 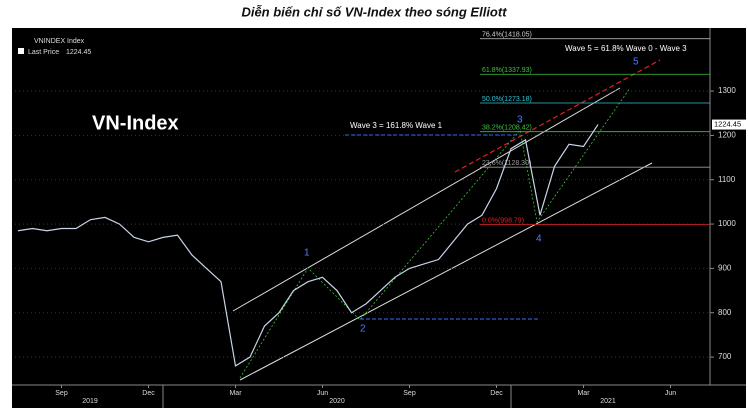 What do you see at coordinates (507, 35) in the screenshot?
I see `fib-label: 76.4%(1418.05)` at bounding box center [507, 35].